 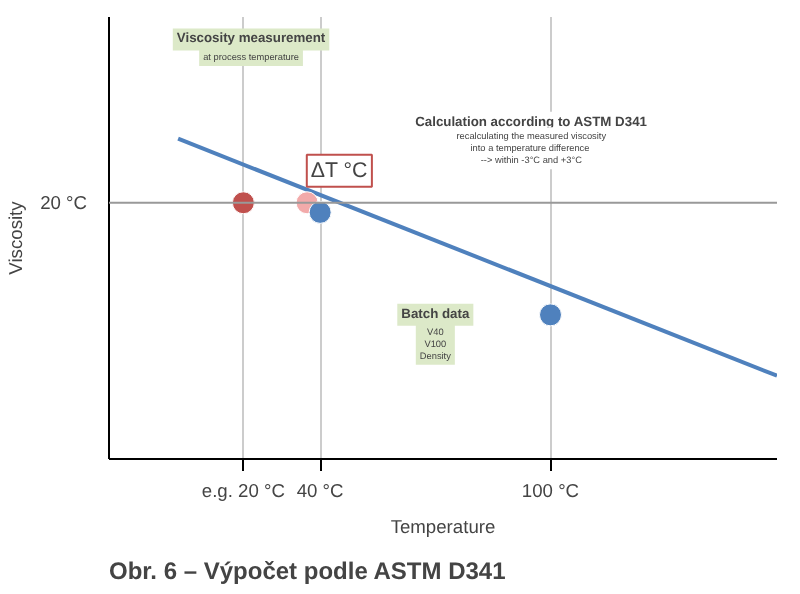 What do you see at coordinates (339, 170) in the screenshot?
I see `annotation: ΔT °C` at bounding box center [339, 170].